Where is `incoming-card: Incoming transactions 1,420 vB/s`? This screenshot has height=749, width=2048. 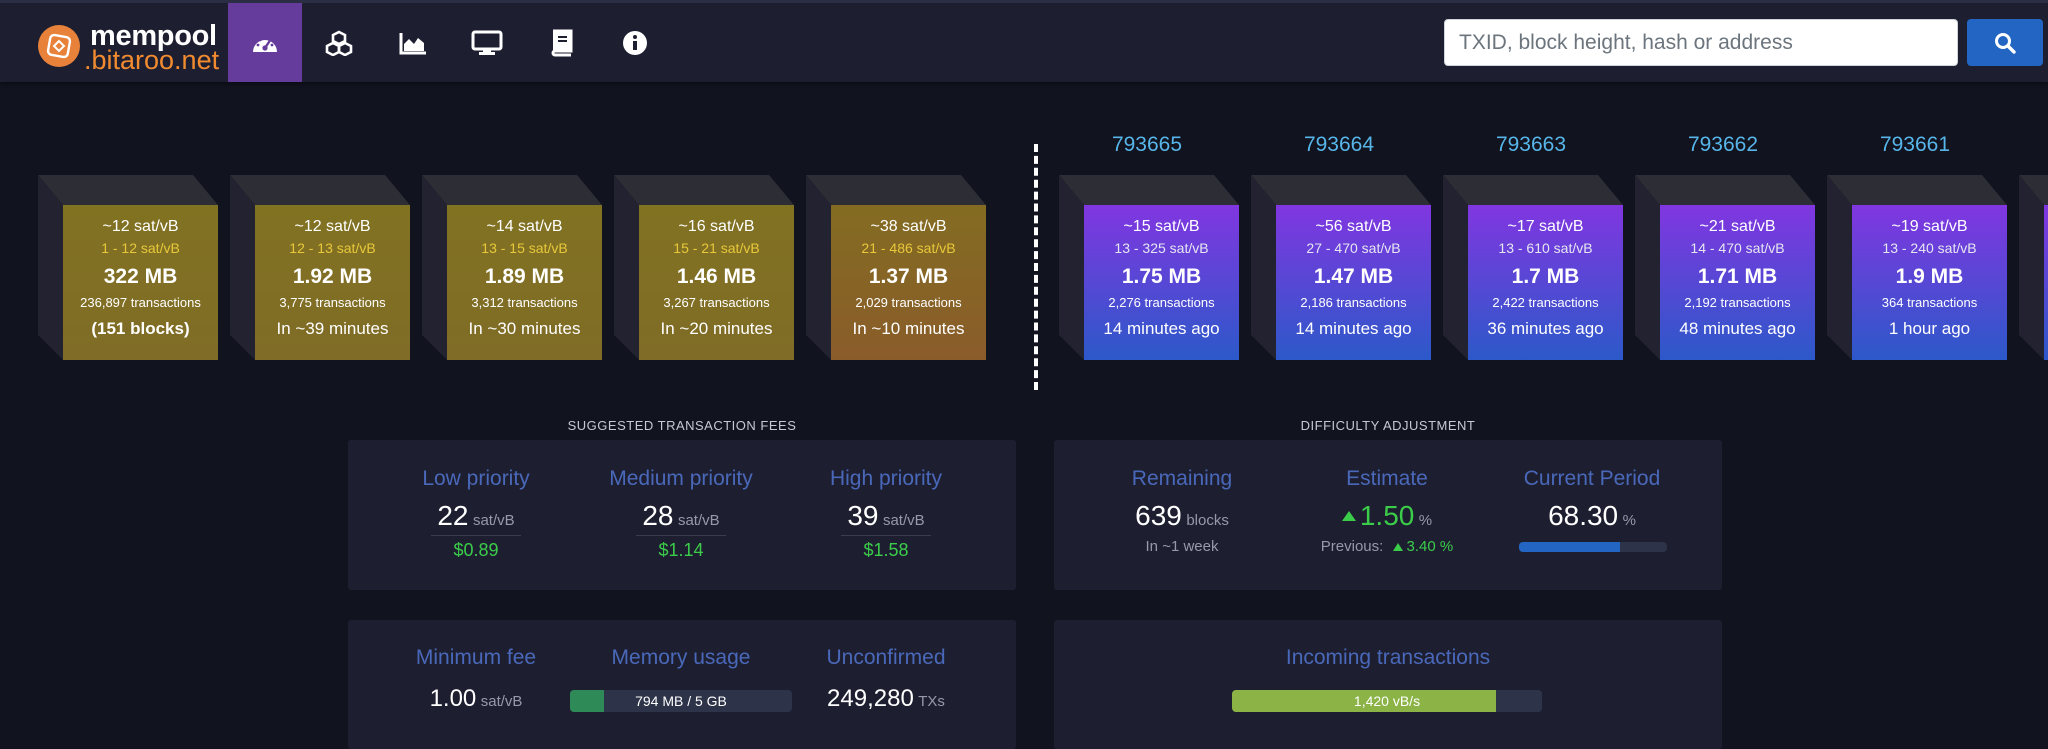 incoming-card: Incoming transactions 1,420 vB/s is located at coordinates (1388, 684).